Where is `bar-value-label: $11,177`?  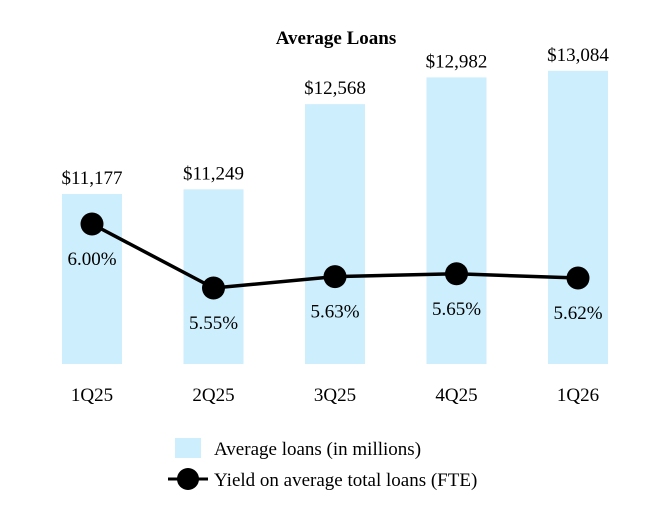 bar-value-label: $11,177 is located at coordinates (91, 178).